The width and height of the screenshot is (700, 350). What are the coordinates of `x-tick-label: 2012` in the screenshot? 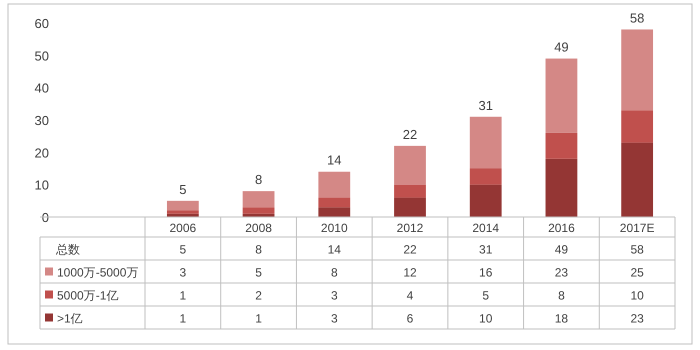 It's located at (410, 228).